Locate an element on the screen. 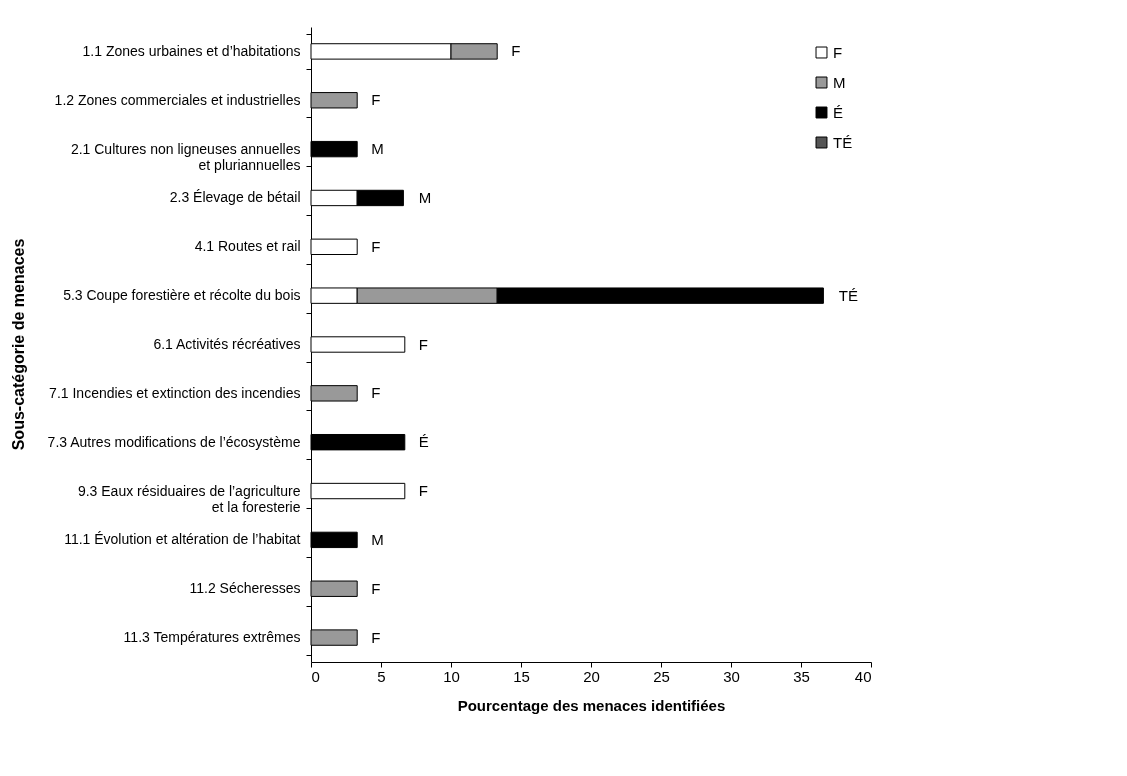 This screenshot has width=1127, height=776. y-axis-title: Sous-catégorie de menaces is located at coordinates (18, 344).